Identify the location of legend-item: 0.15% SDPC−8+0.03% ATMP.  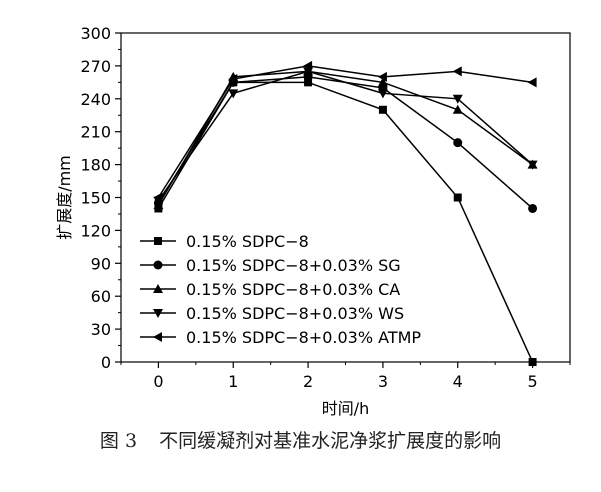
(280, 337).